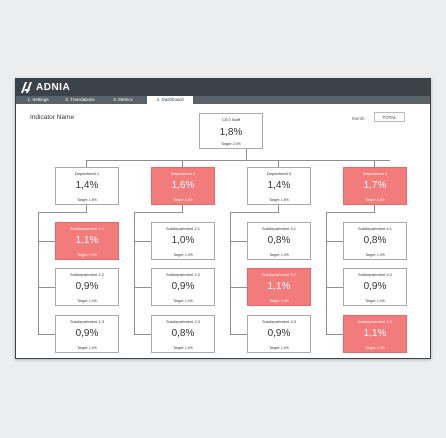 Image resolution: width=446 pixels, height=438 pixels. I want to click on month-label: Month:, so click(359, 118).